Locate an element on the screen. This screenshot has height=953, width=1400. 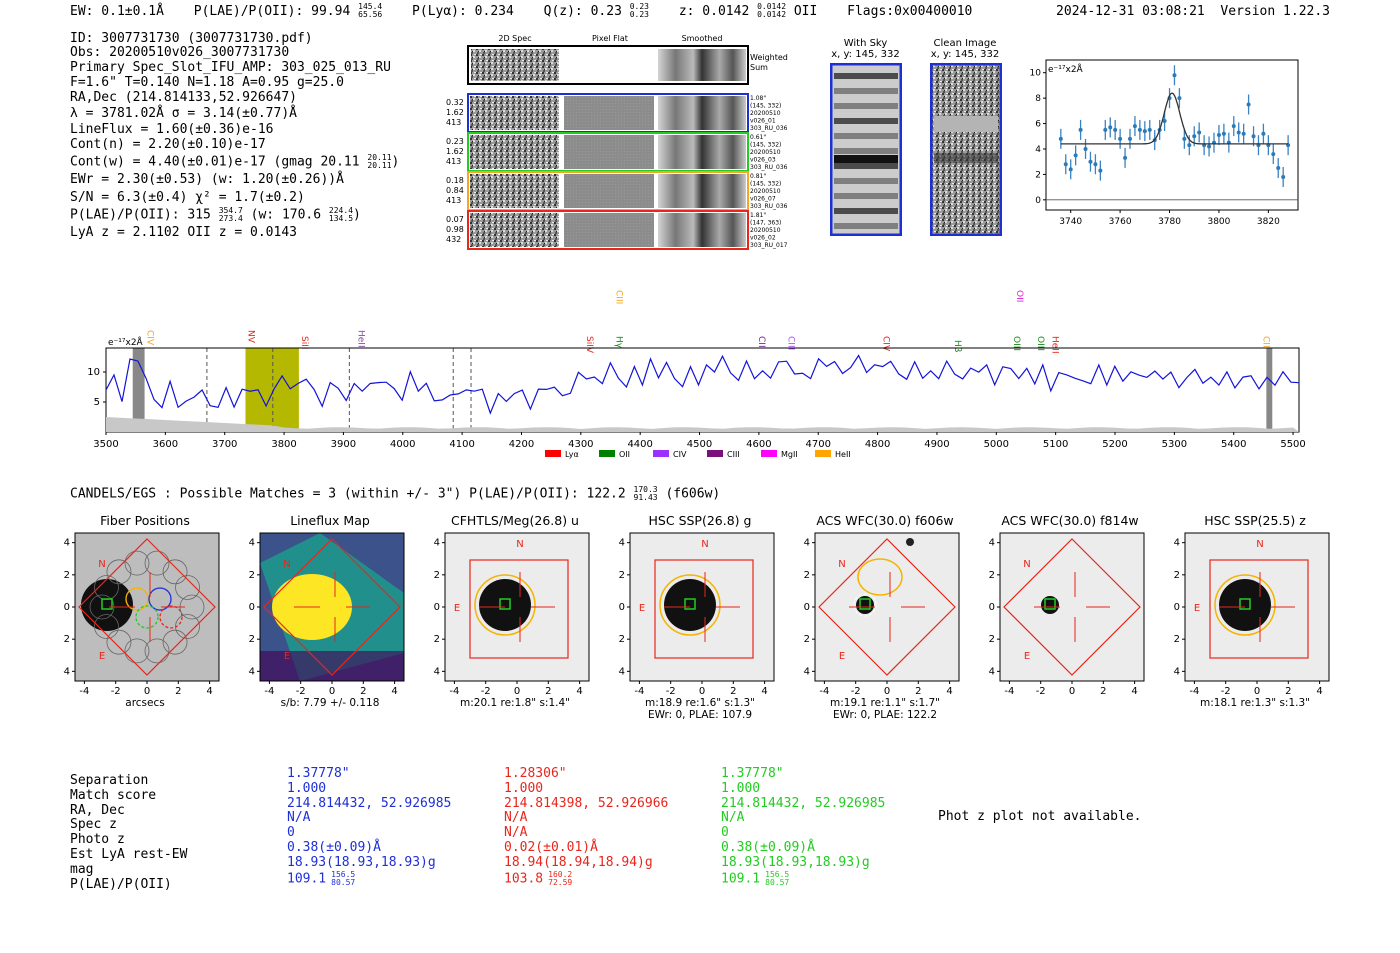
cutout-row-stat: 0.07 is located at coordinates (455, 219).